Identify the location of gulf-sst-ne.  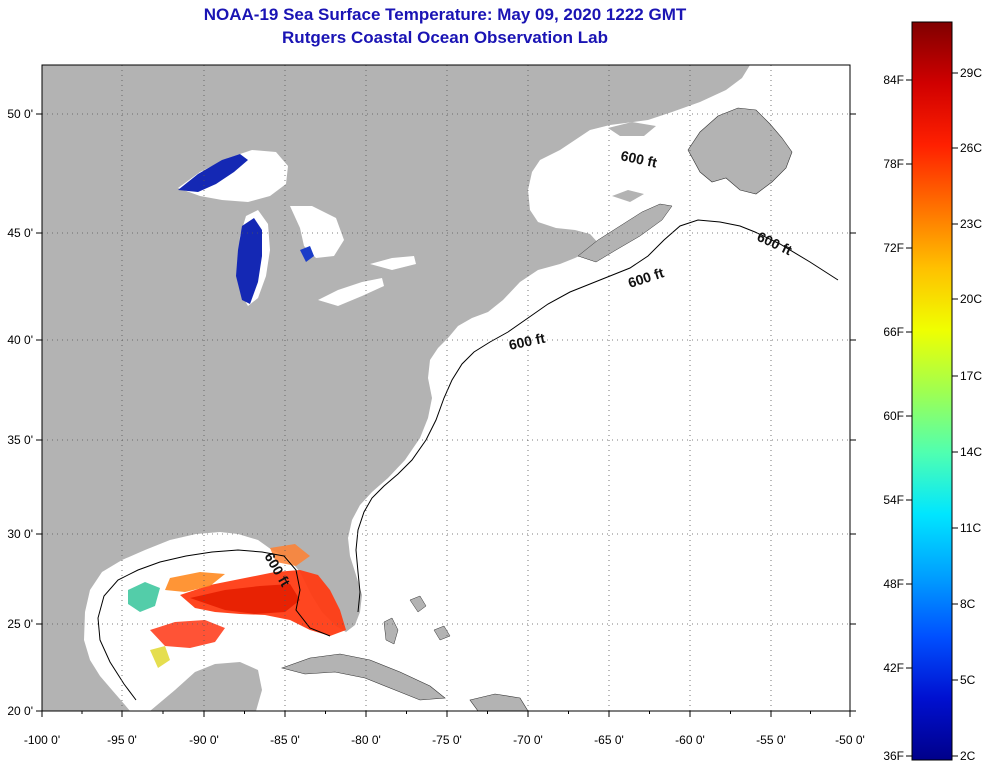
(290, 555).